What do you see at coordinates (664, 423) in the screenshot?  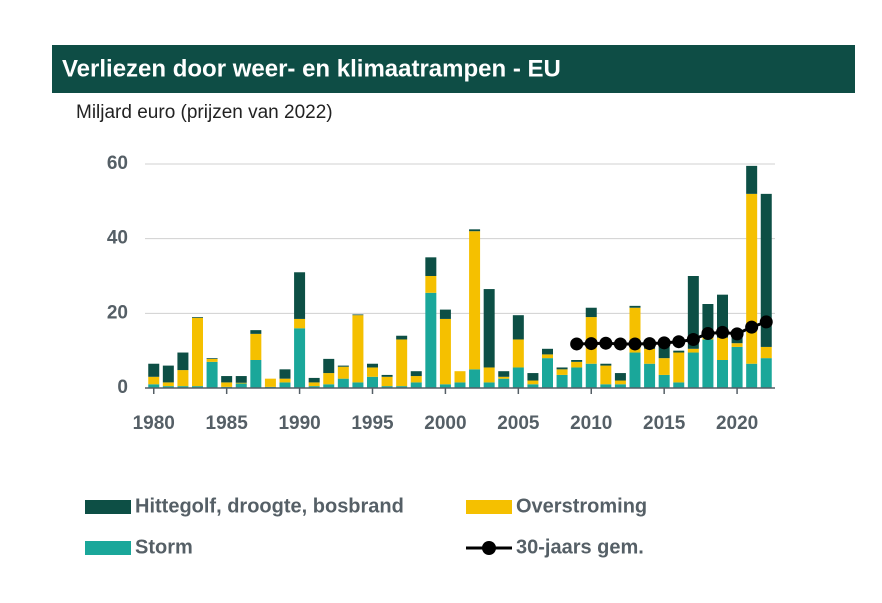 I see `x-tick-label: 2015` at bounding box center [664, 423].